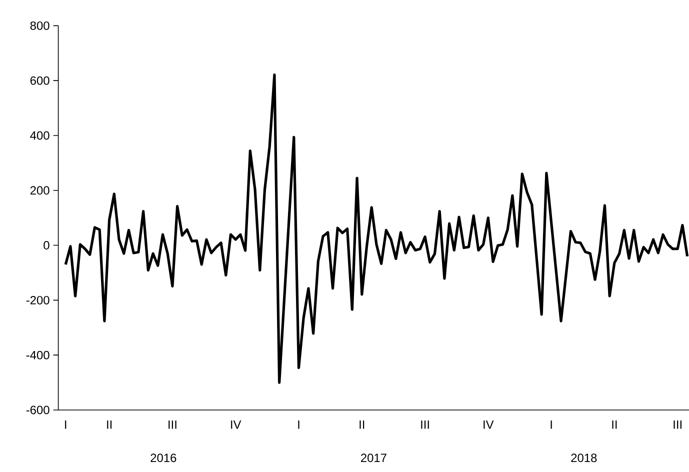 This screenshot has width=689, height=472. I want to click on y-tick-label: 400, so click(40, 135).